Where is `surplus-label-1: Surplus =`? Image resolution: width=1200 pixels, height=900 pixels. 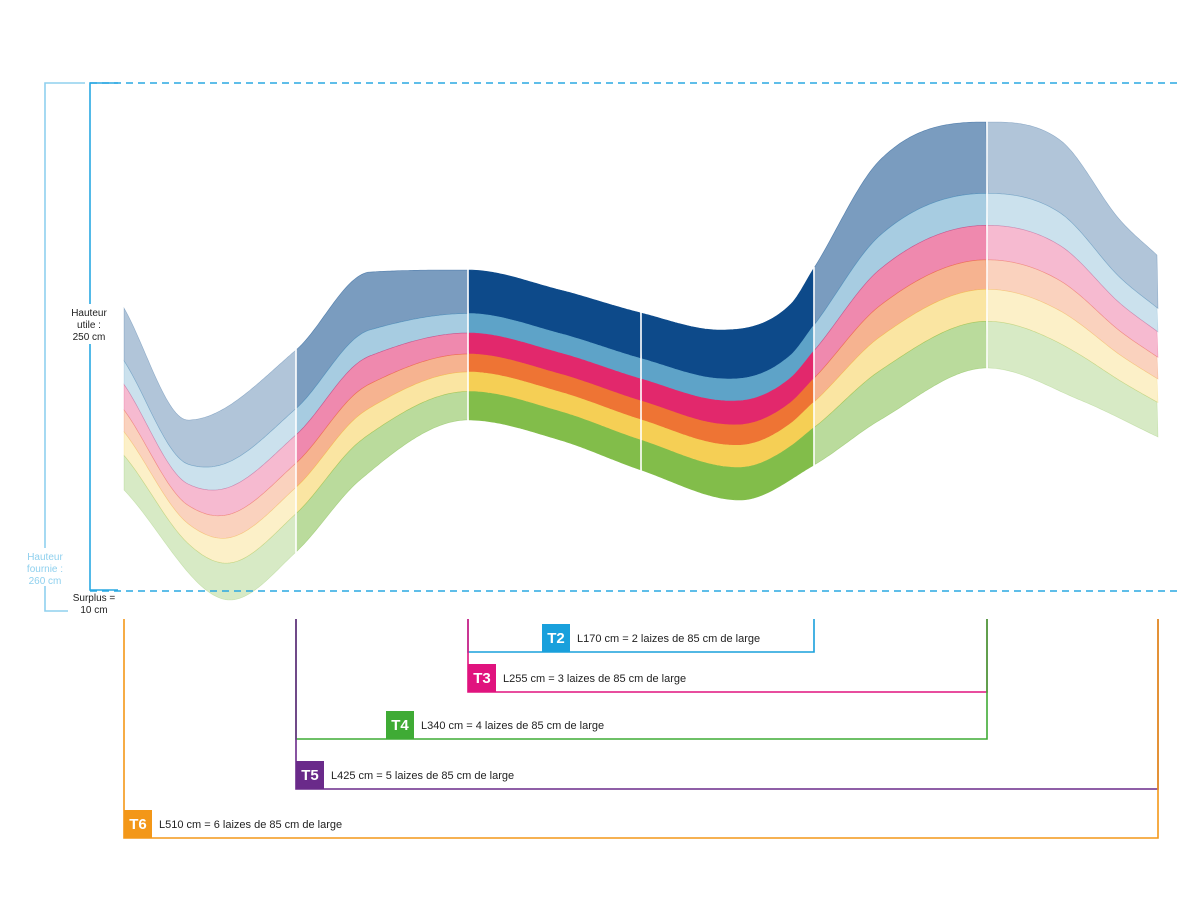 surplus-label-1: Surplus = is located at coordinates (94, 598).